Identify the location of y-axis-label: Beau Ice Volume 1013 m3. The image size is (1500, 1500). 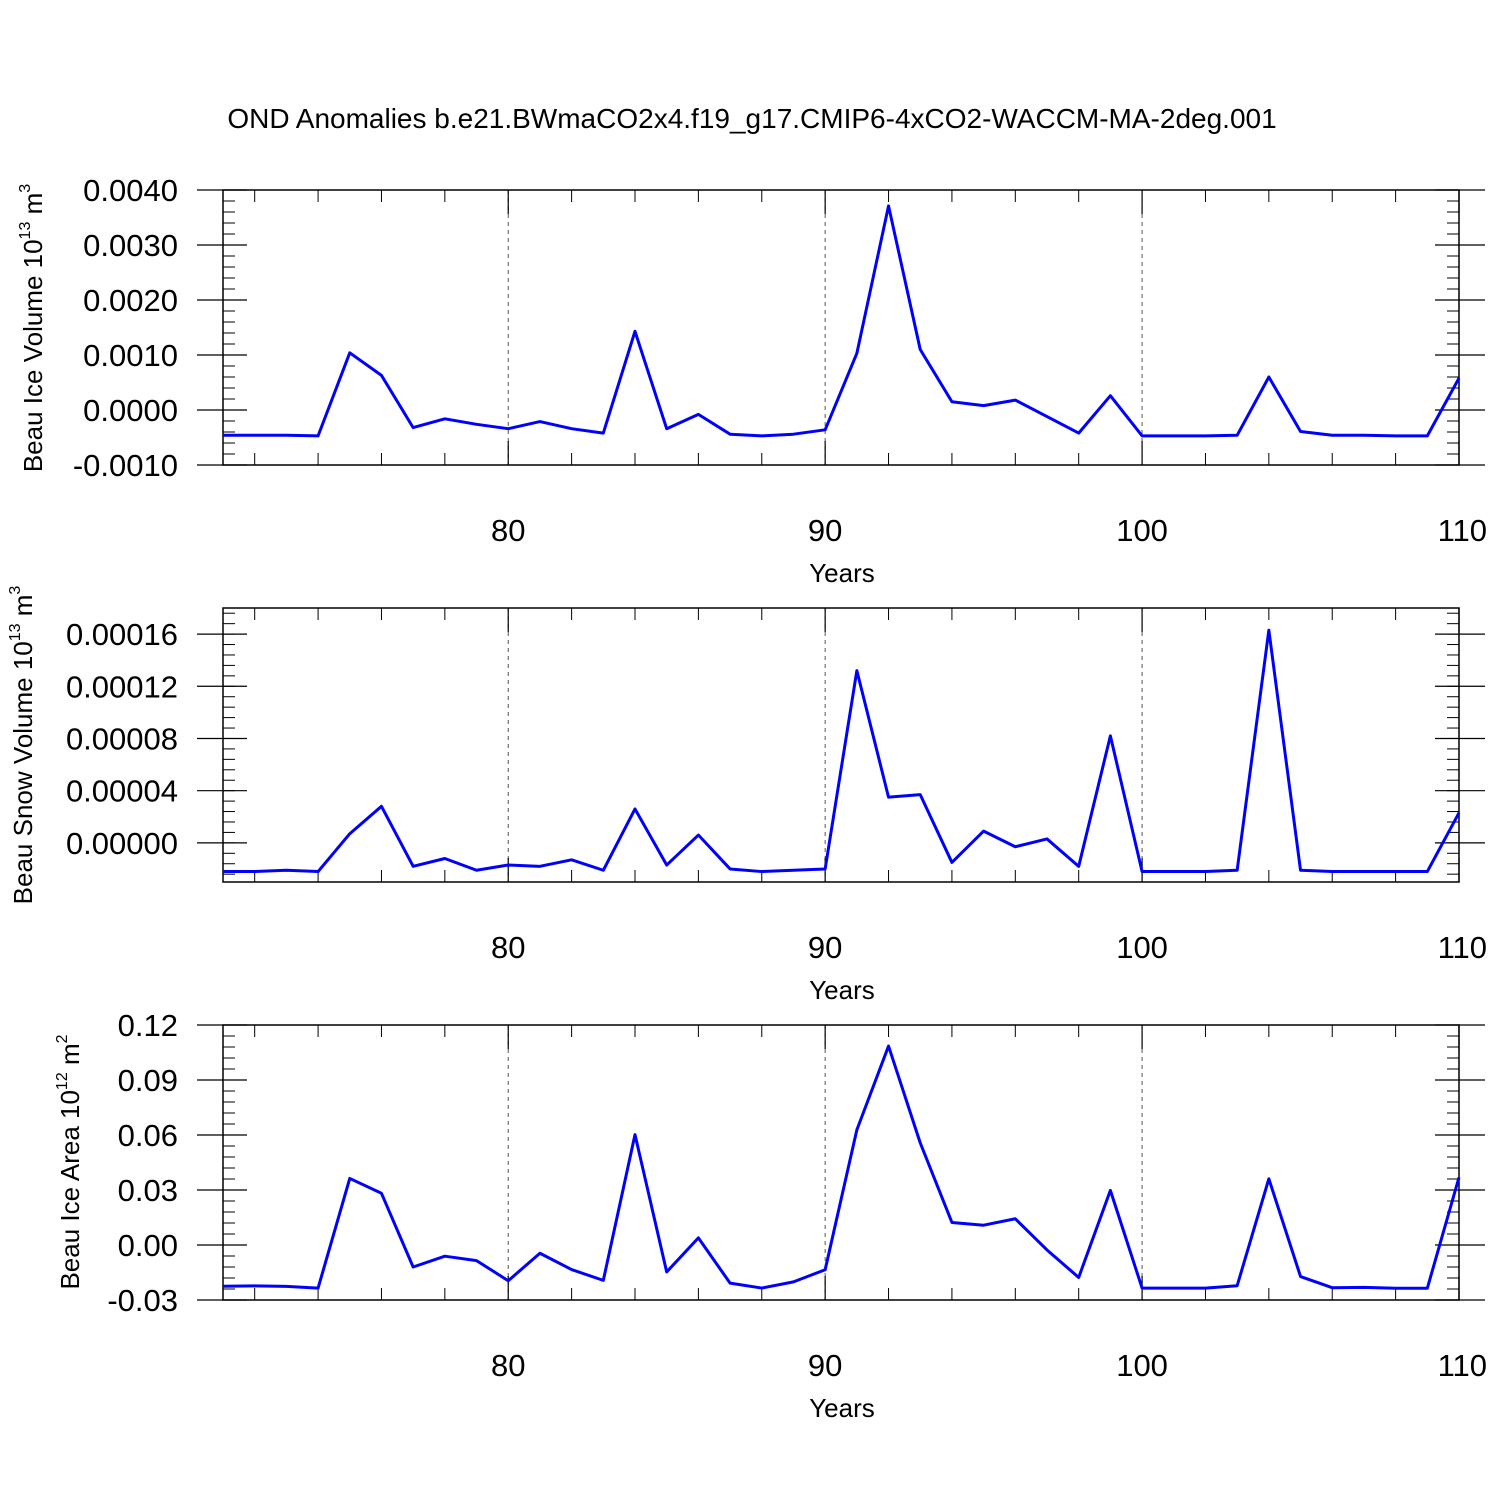
(32, 328).